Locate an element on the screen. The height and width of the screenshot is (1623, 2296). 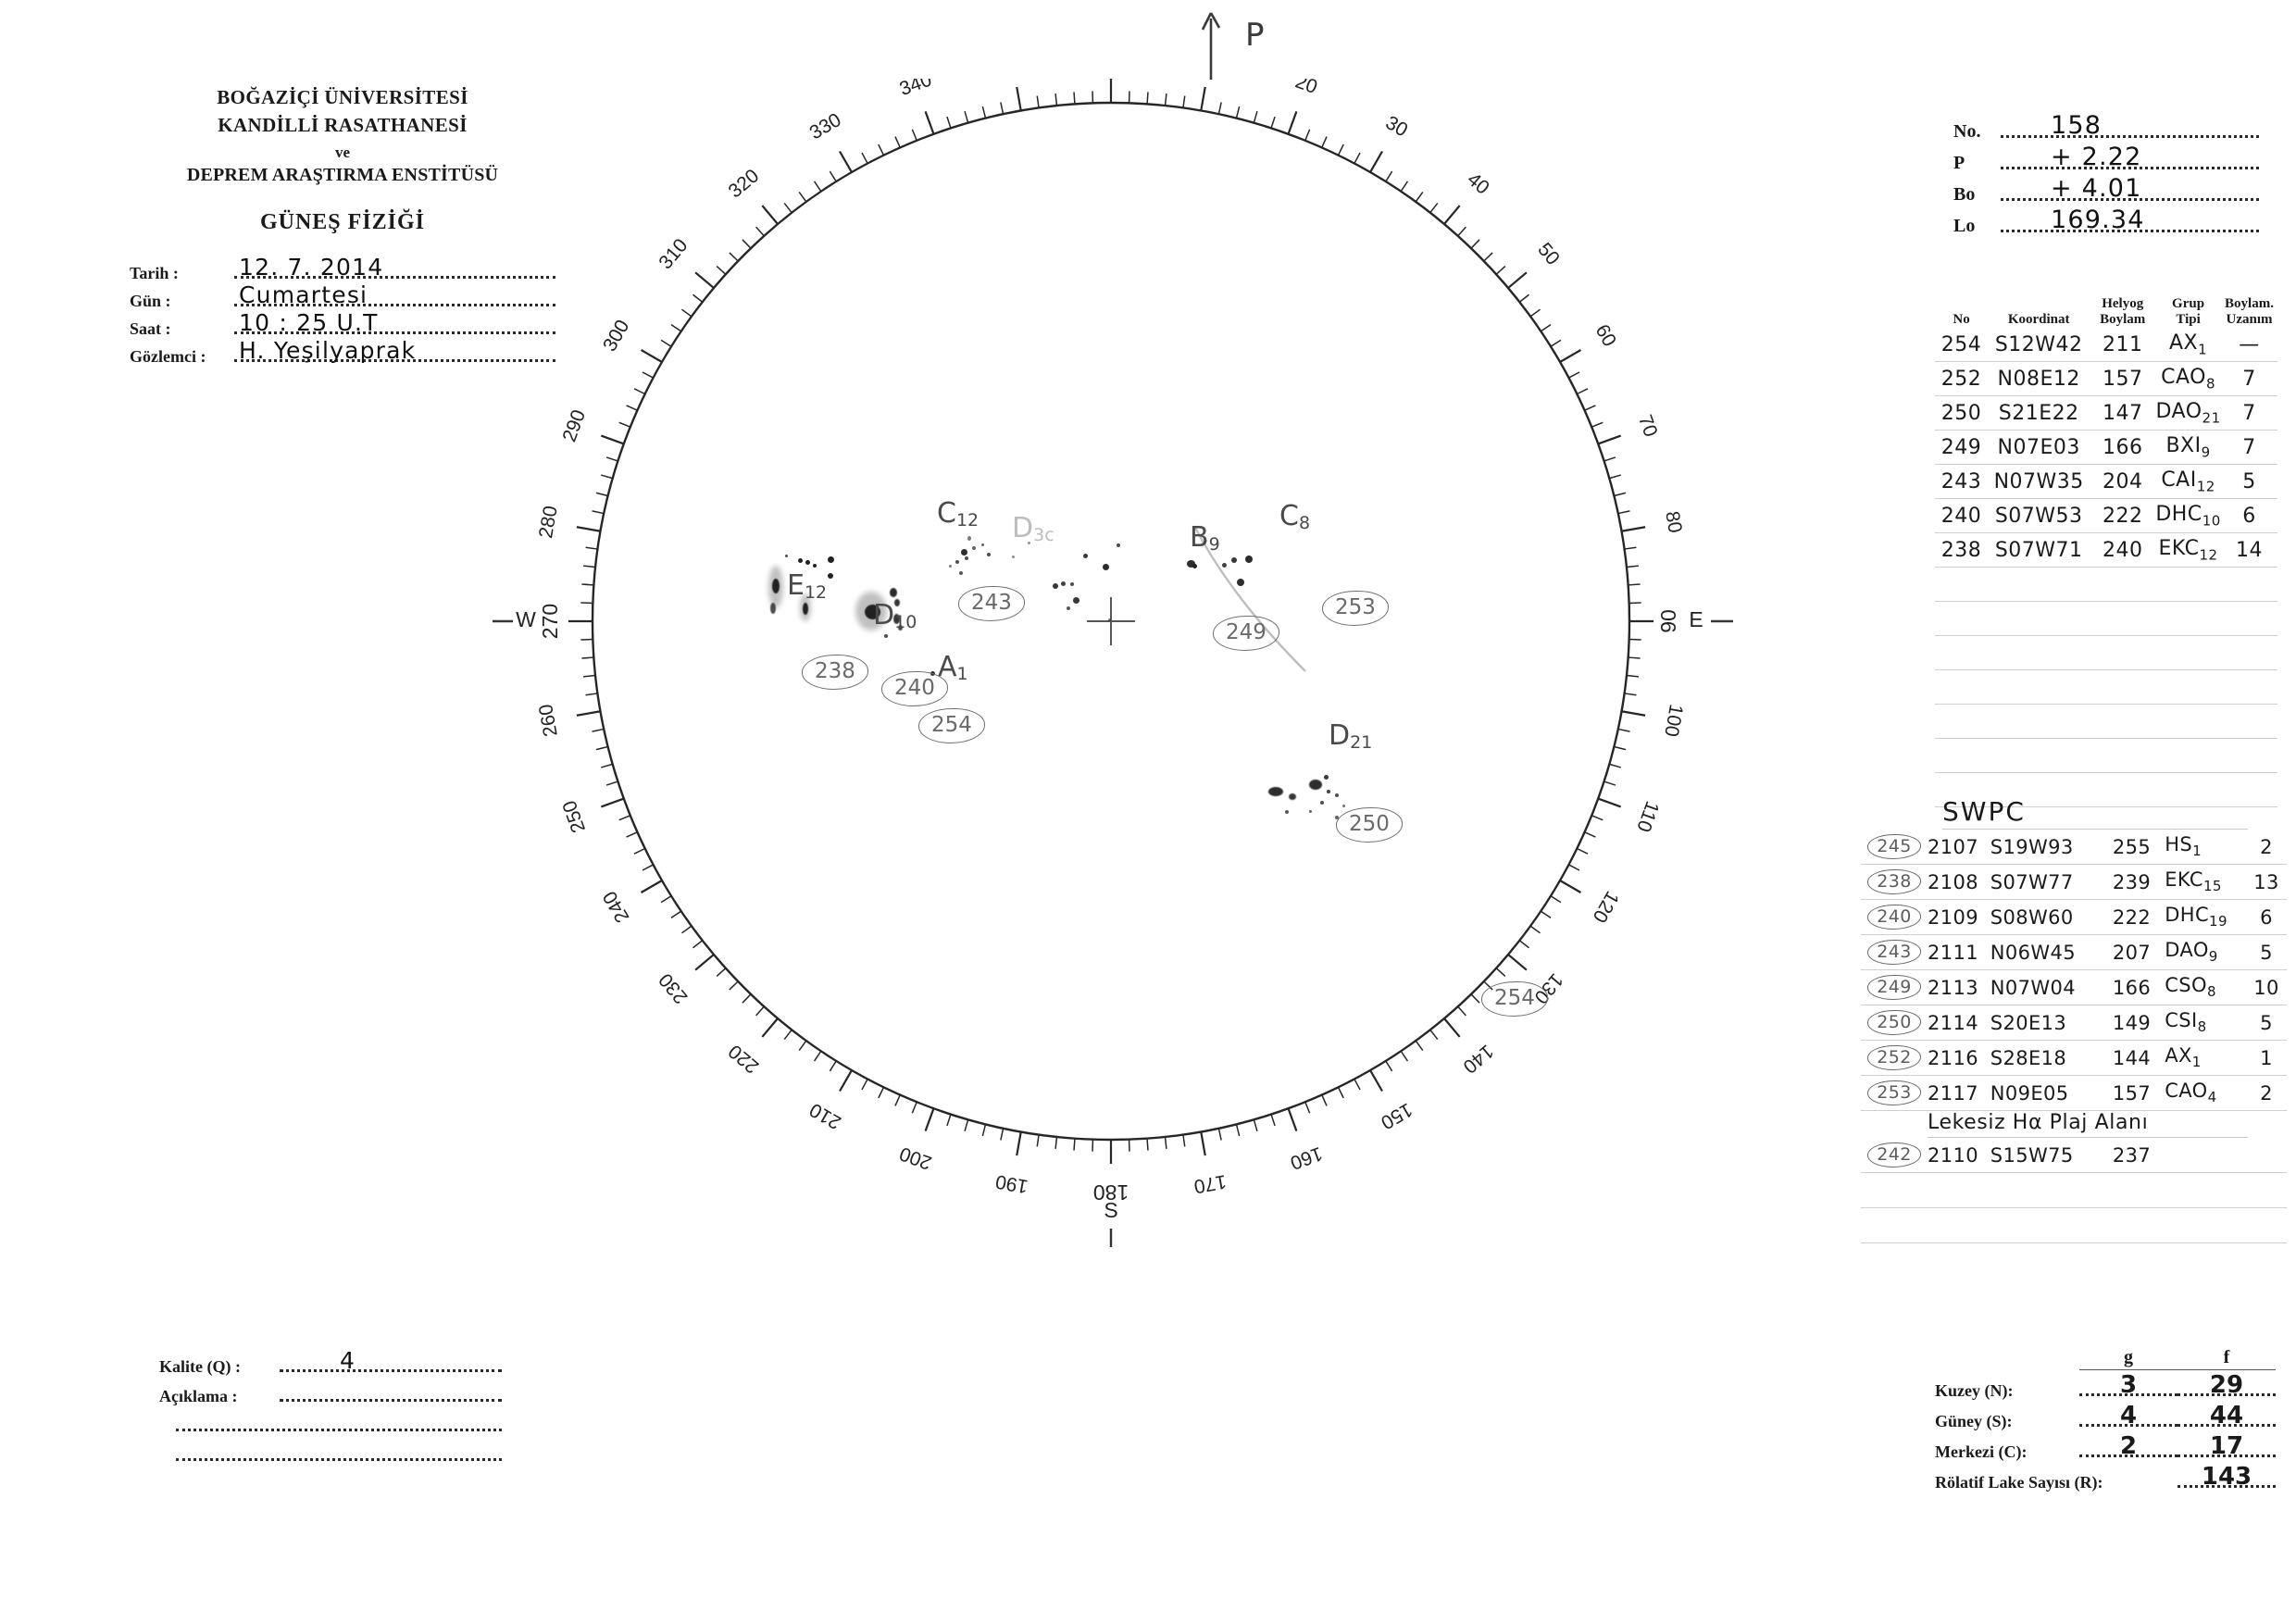
degree-label: 110 is located at coordinates (1647, 816).